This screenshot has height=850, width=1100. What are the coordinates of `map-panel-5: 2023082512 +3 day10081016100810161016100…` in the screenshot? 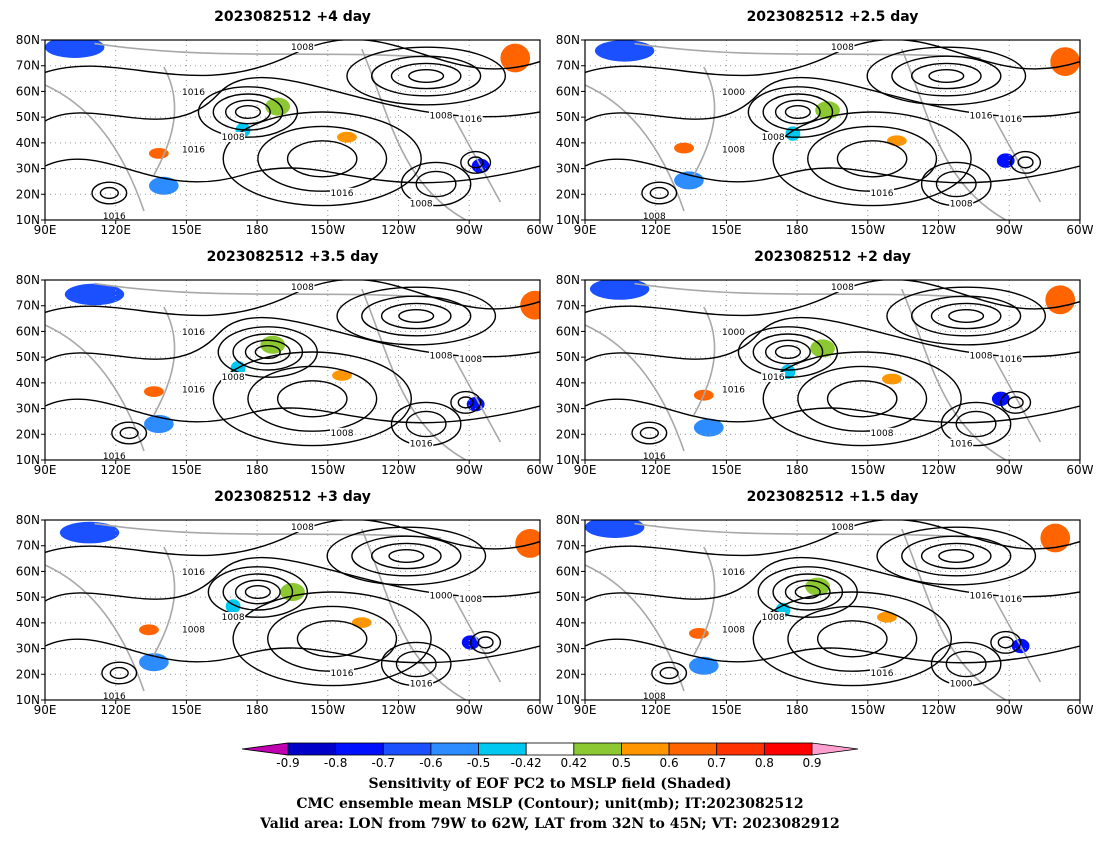 It's located at (285, 603).